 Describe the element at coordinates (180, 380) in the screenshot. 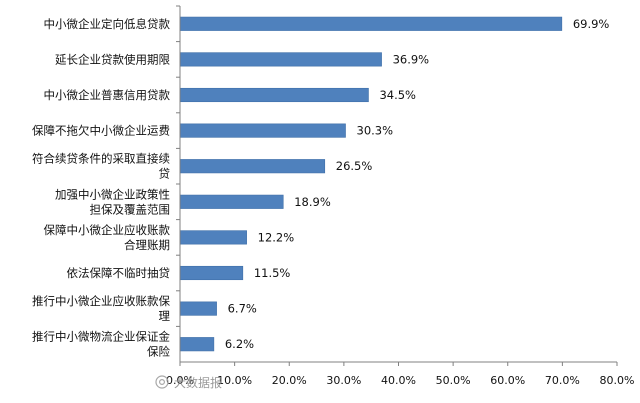

I see `x-tick-label: 0.0%` at that location.